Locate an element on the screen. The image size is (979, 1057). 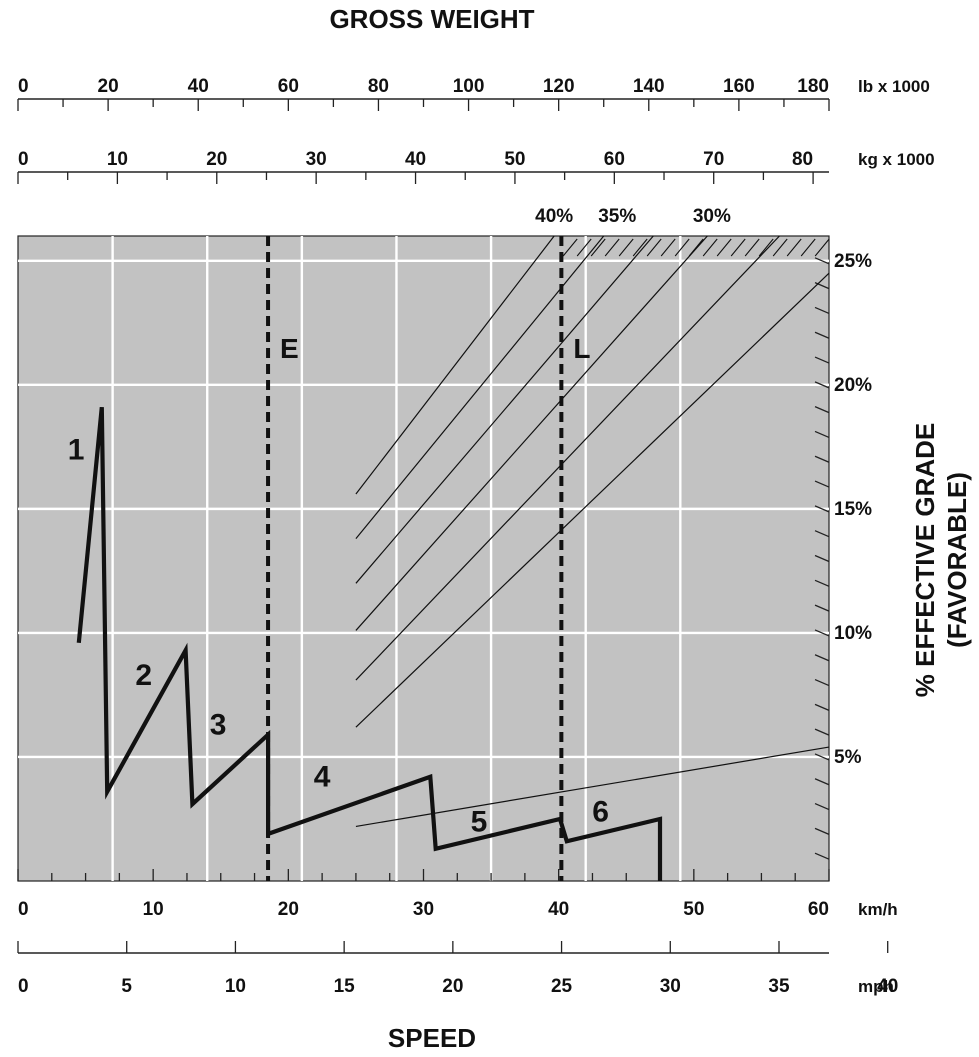
kg-tick-label: 30 is located at coordinates (316, 159).